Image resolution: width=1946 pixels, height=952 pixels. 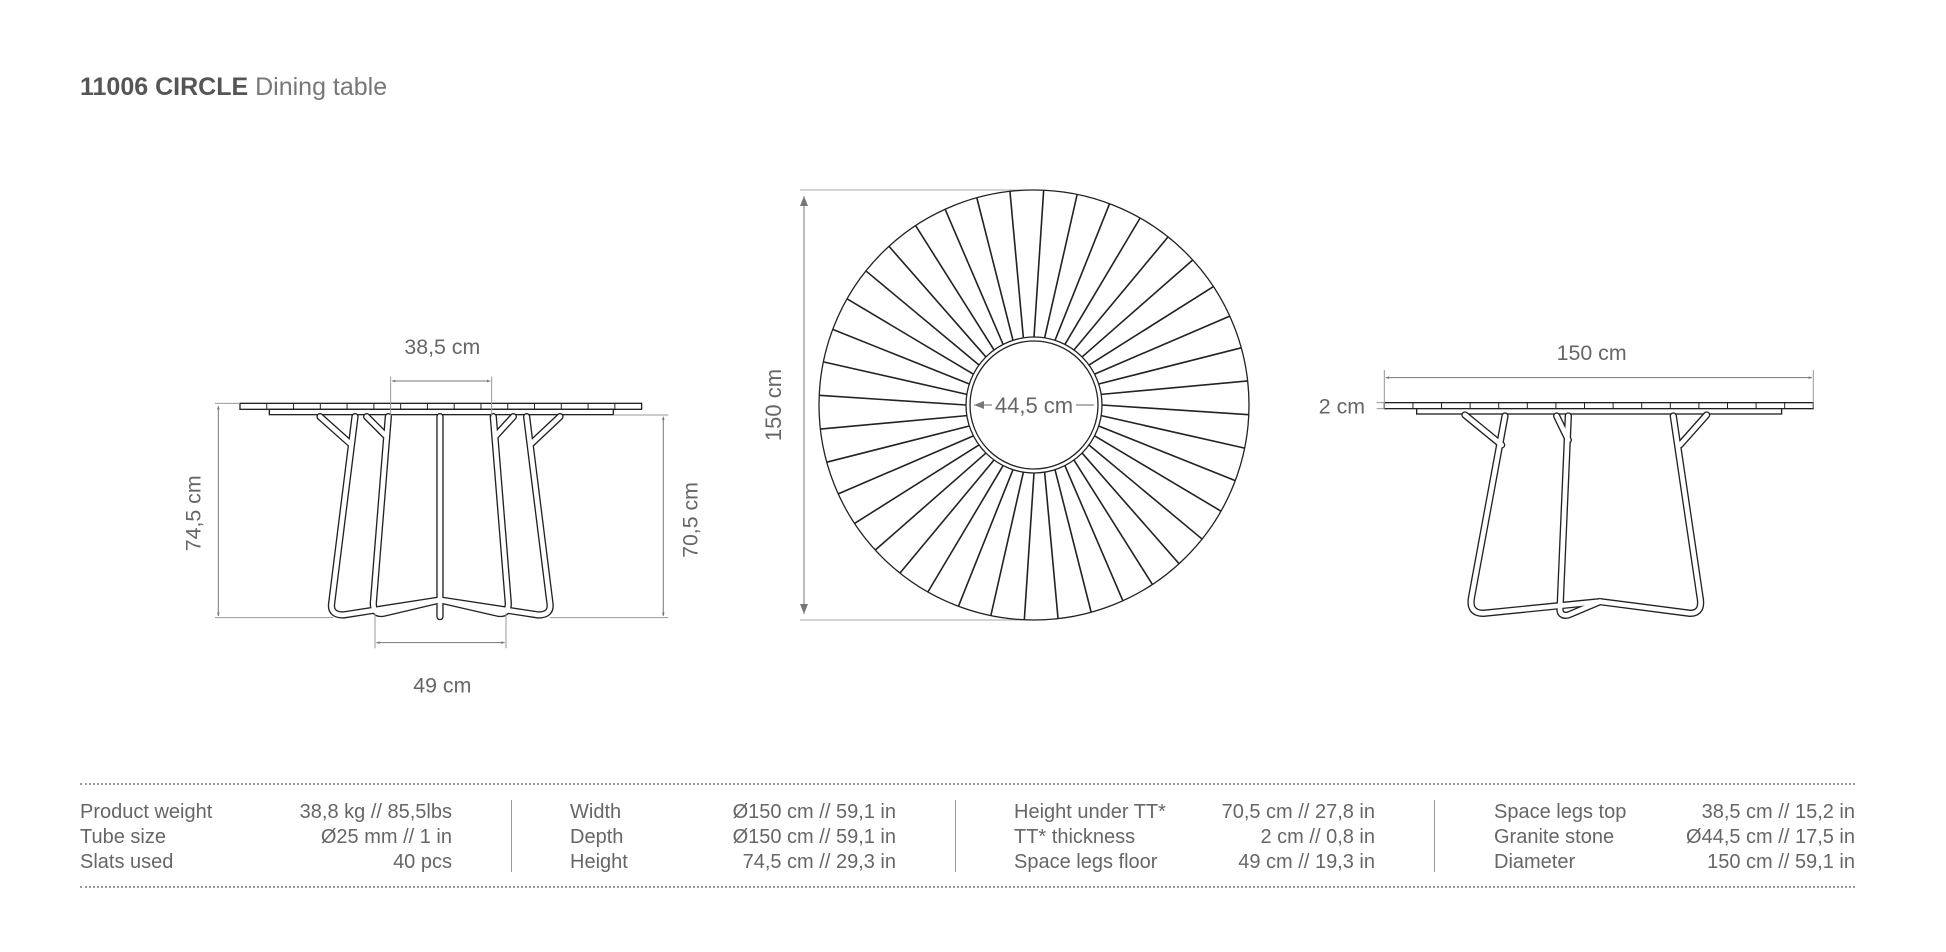 I want to click on page-title: 11006 CIRCLE Dining table, so click(x=233, y=87).